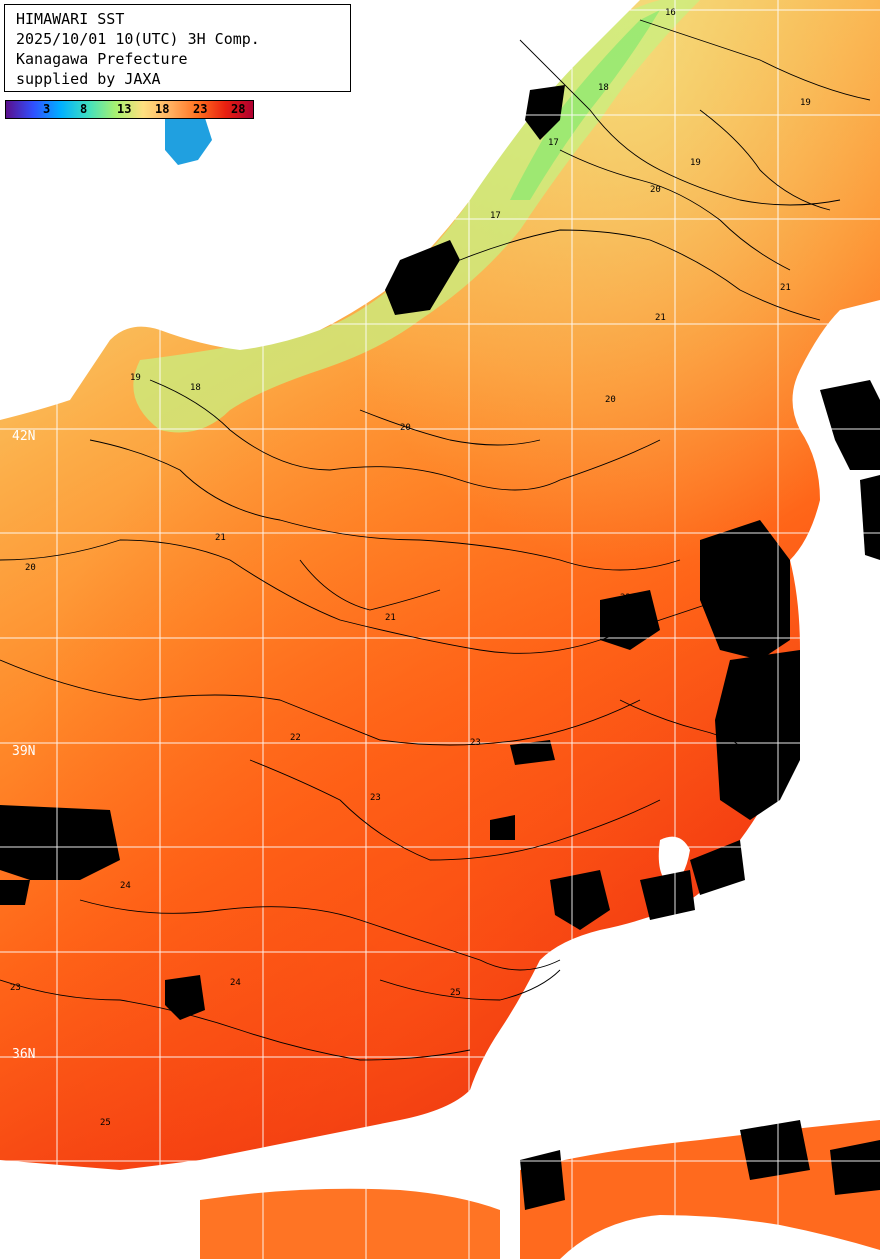 Image resolution: width=880 pixels, height=1259 pixels. I want to click on color-scale-tick: 28, so click(238, 109).